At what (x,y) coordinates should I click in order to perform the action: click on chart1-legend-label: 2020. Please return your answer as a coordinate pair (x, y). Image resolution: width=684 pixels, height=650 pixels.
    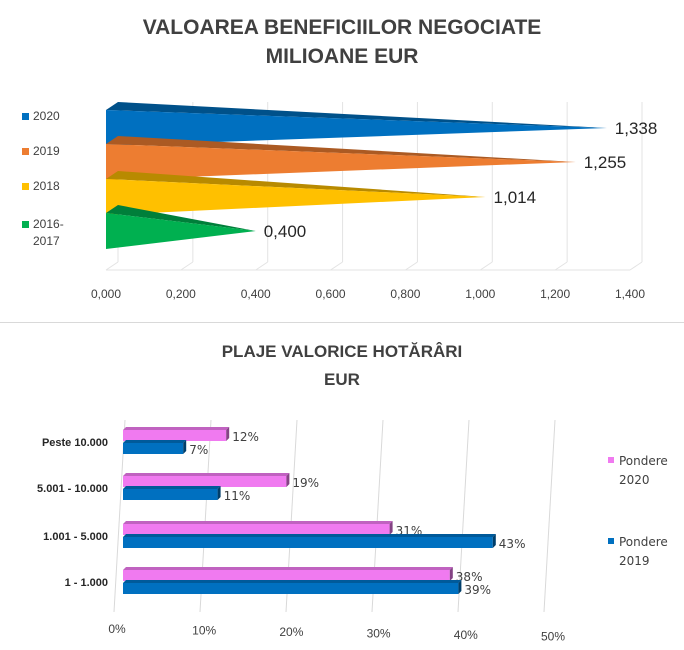
    Looking at the image, I should click on (46, 116).